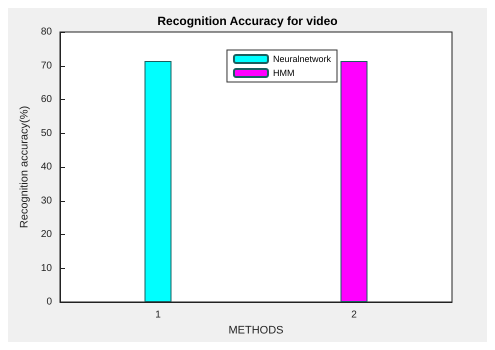  I want to click on y-tick-label: 50, so click(46, 133).